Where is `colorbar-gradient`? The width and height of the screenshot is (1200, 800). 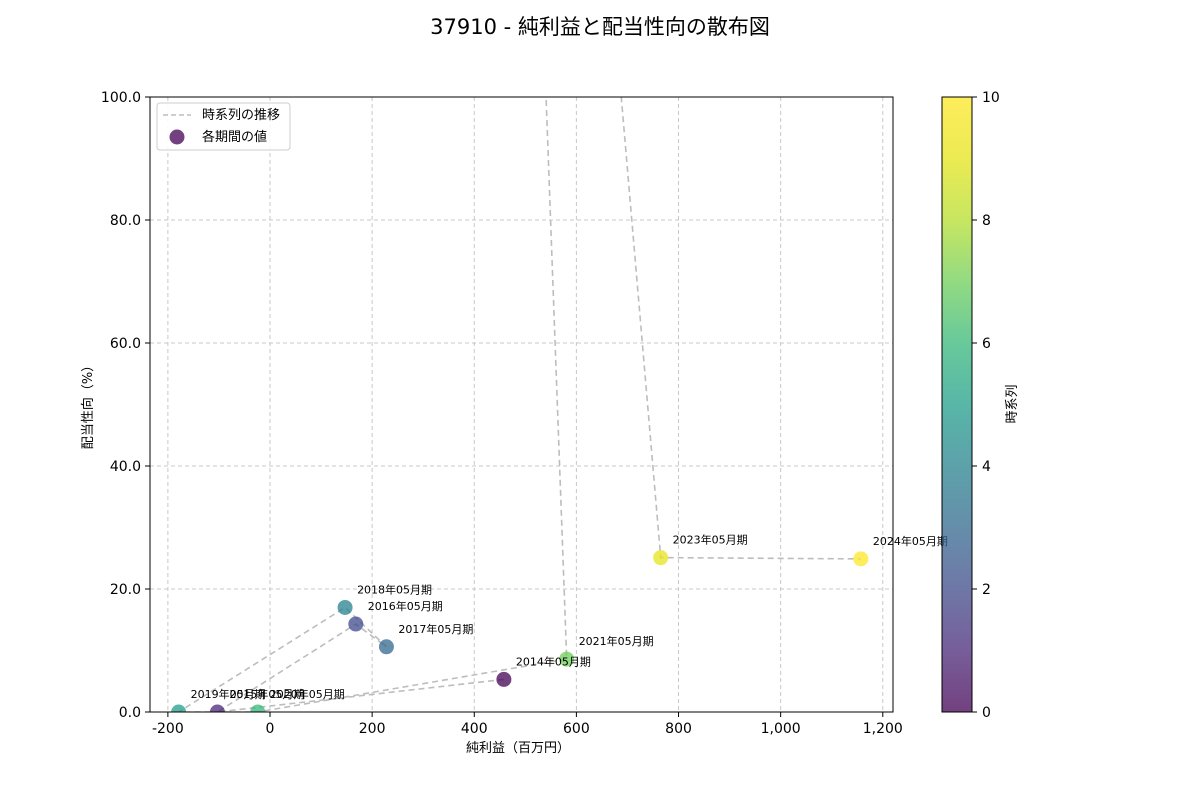 colorbar-gradient is located at coordinates (957, 404).